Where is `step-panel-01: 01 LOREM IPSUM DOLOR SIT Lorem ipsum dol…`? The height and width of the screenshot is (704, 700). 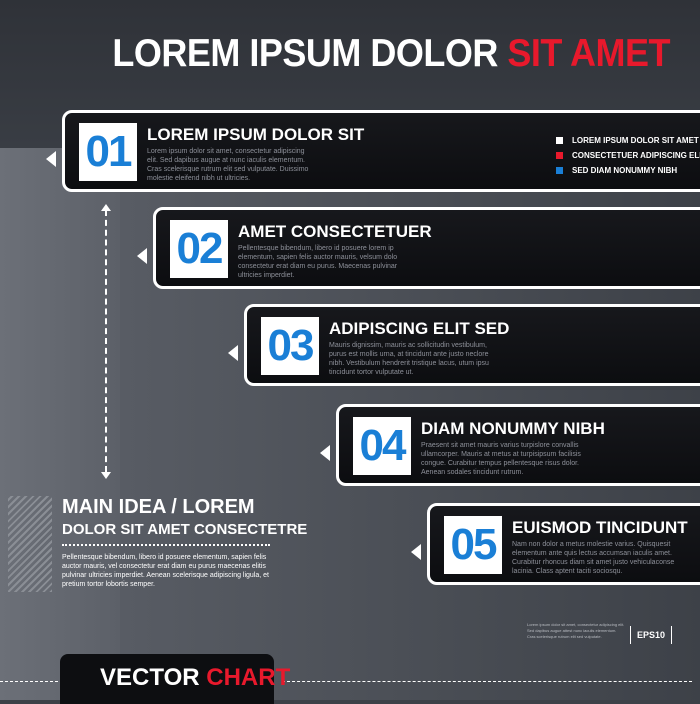 step-panel-01: 01 LOREM IPSUM DOLOR SIT Lorem ipsum dol… is located at coordinates (373, 151).